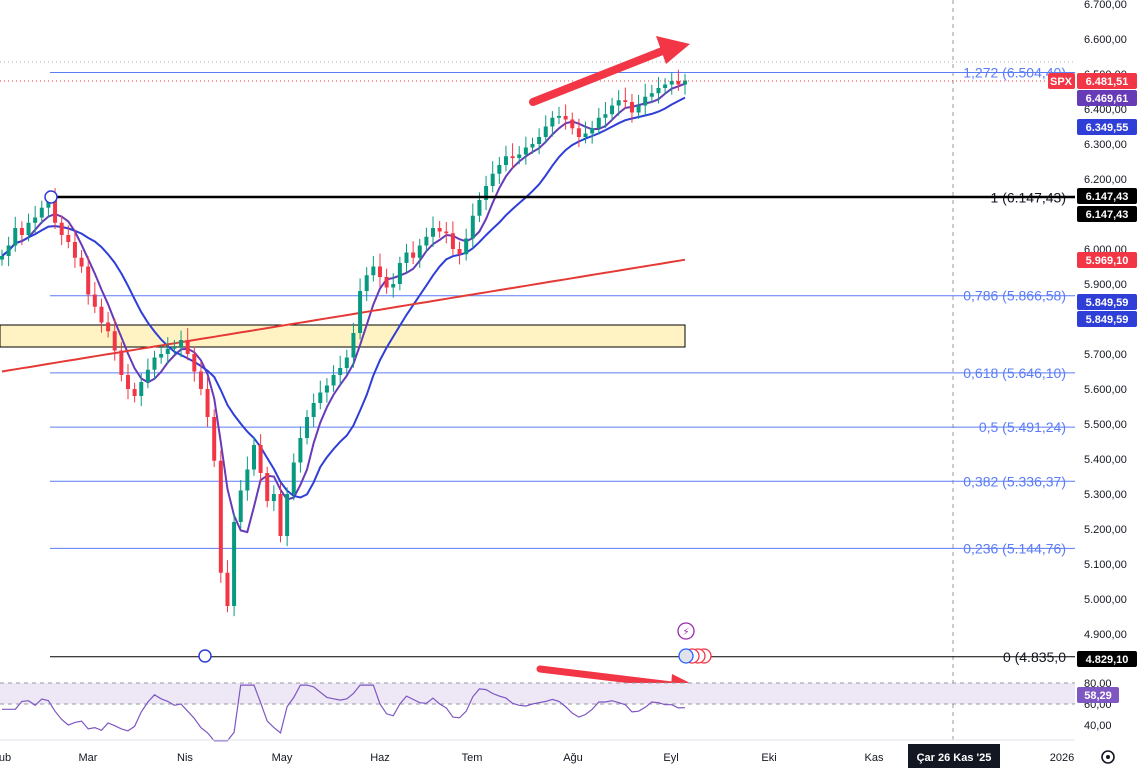  Describe the element at coordinates (1108, 757) in the screenshot. I see `gear-icon` at that location.